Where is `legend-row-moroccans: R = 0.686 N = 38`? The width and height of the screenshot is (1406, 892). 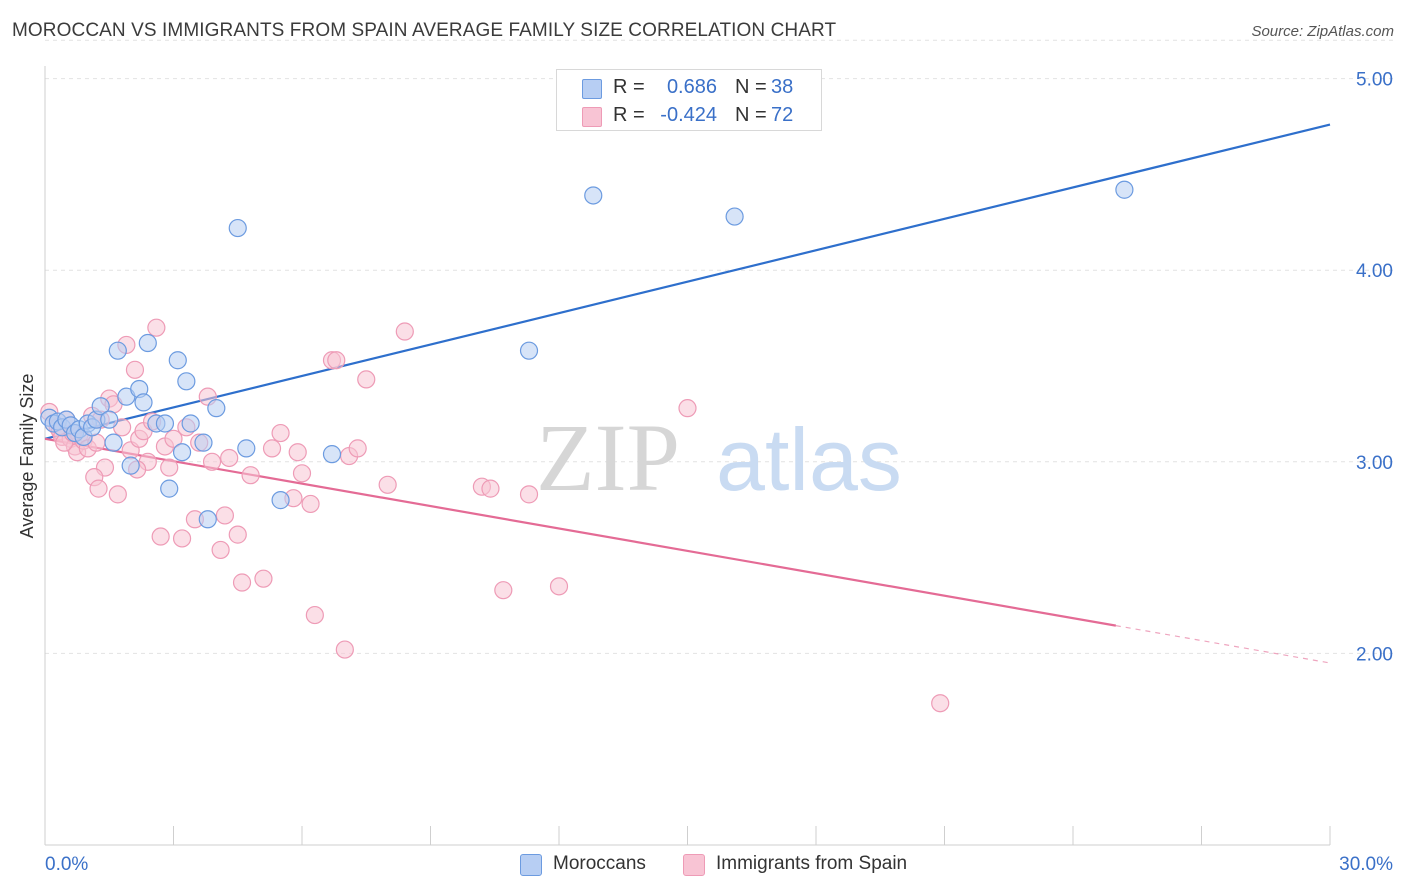
legend-row-moroccans: R = 0.686 N = 38 is located at coordinates (689, 87).